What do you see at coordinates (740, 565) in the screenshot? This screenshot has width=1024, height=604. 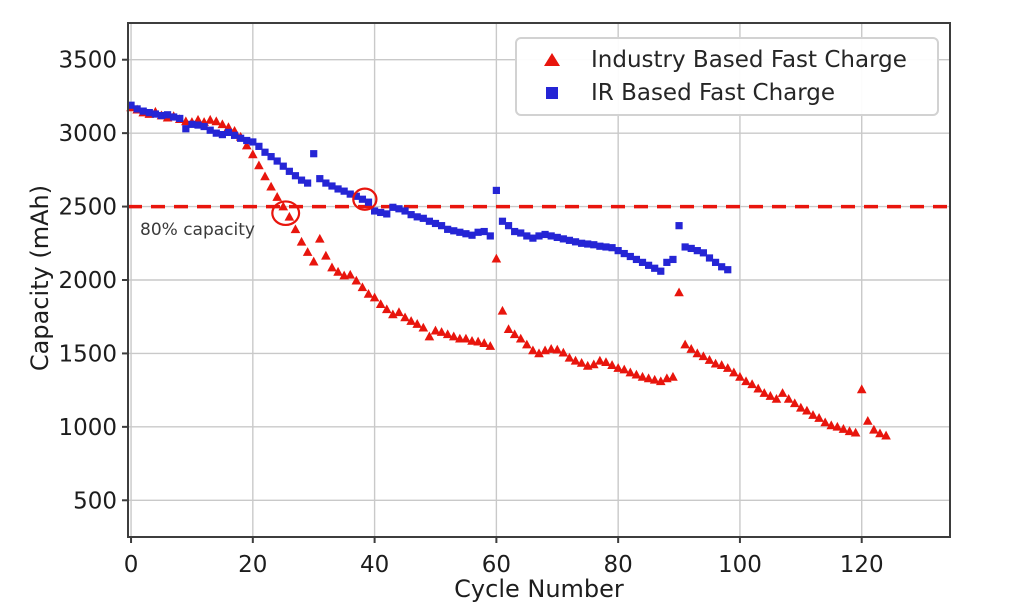 I see `x-tick-label: 100` at bounding box center [740, 565].